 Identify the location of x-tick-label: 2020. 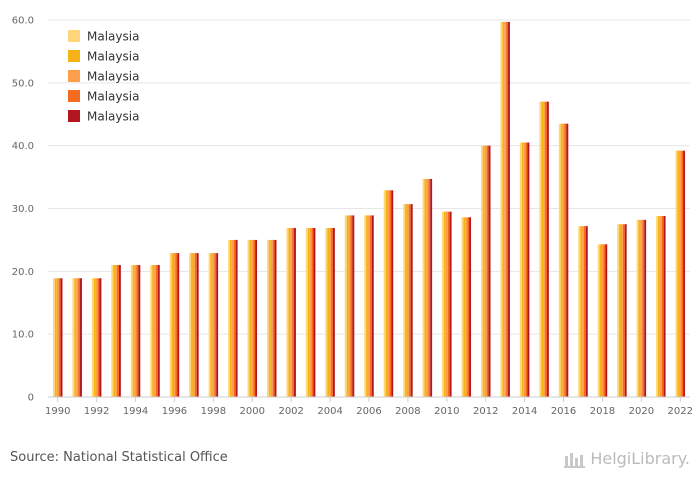
(641, 411).